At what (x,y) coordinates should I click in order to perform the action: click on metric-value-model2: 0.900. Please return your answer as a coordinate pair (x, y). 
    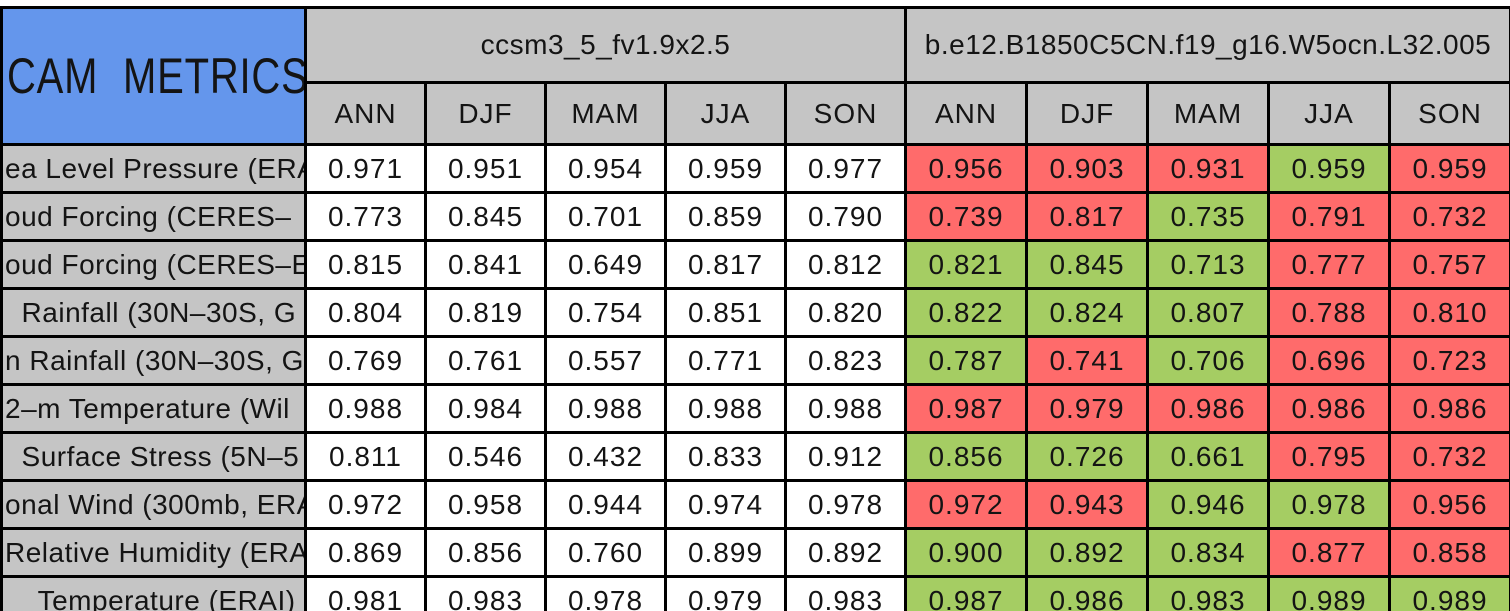
    Looking at the image, I should click on (966, 552).